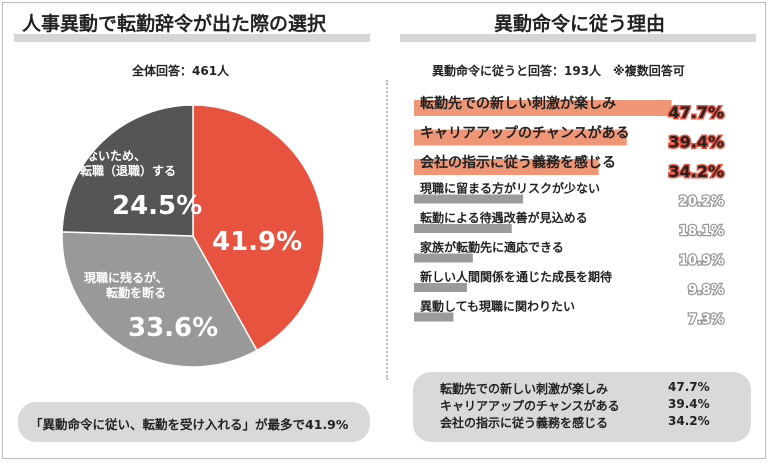  What do you see at coordinates (257, 242) in the screenshot?
I see `pie-slice-value: 41.9%` at bounding box center [257, 242].